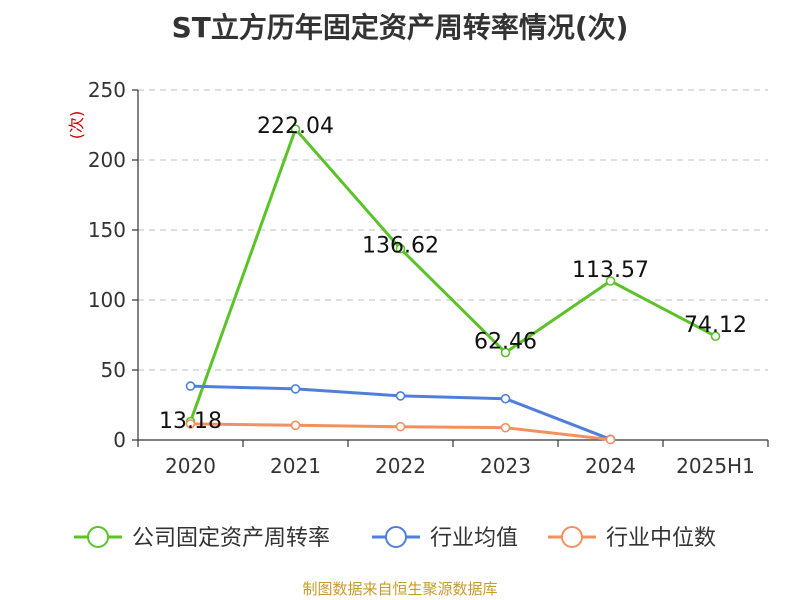 Image resolution: width=800 pixels, height=600 pixels. Describe the element at coordinates (715, 466) in the screenshot. I see `x-tick-label: 2025H1` at that location.